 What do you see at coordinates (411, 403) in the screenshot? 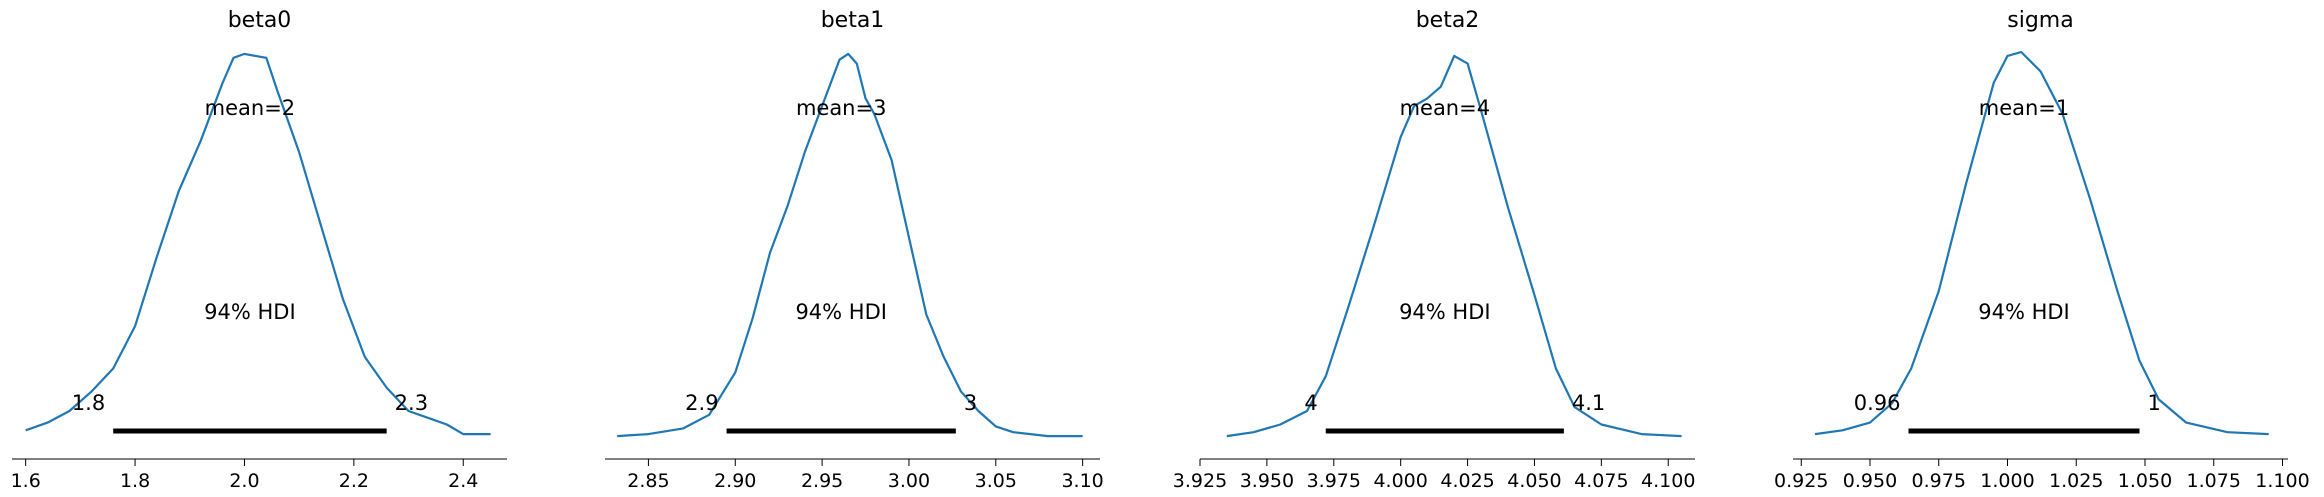
I see `hdi-upper-label: 2.3` at bounding box center [411, 403].